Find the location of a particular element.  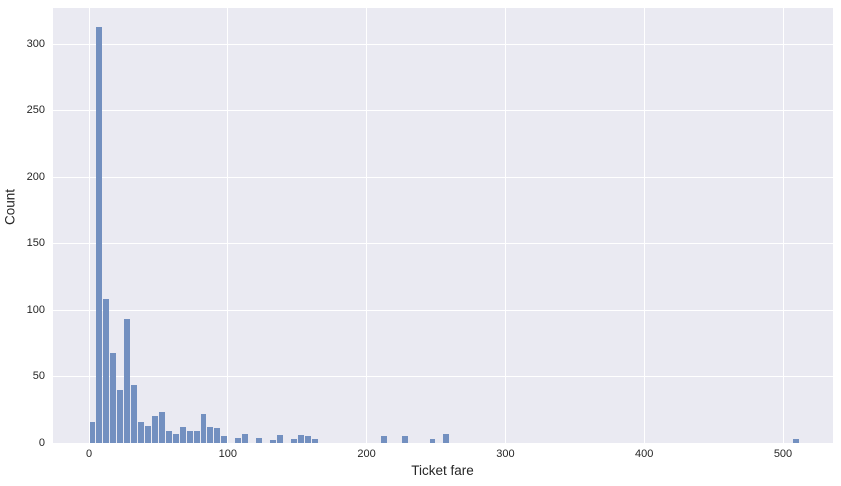

x-tick-label-100: 100 is located at coordinates (227, 454).